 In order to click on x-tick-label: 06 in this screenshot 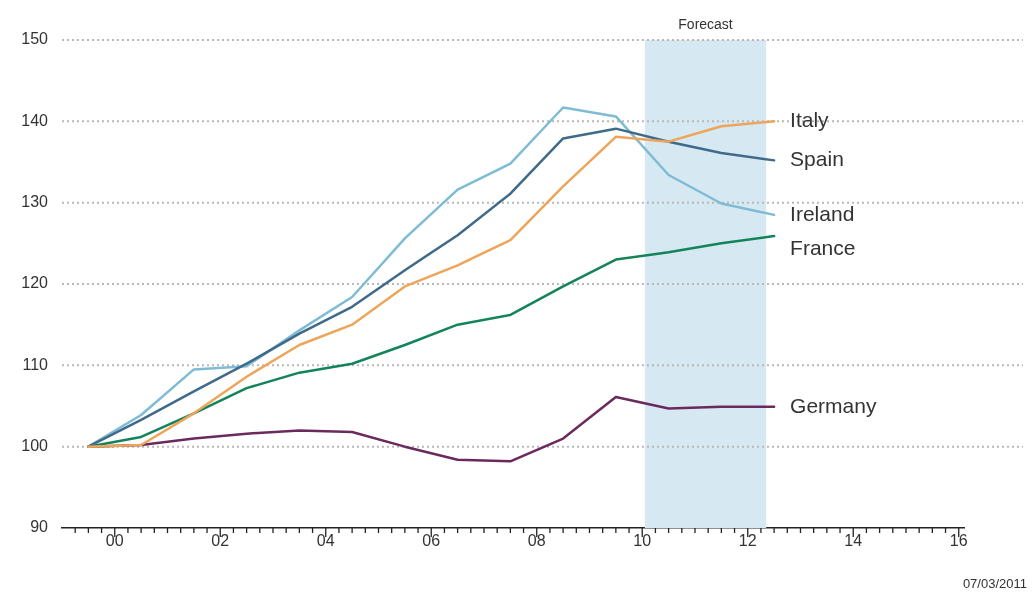, I will do `click(431, 541)`.